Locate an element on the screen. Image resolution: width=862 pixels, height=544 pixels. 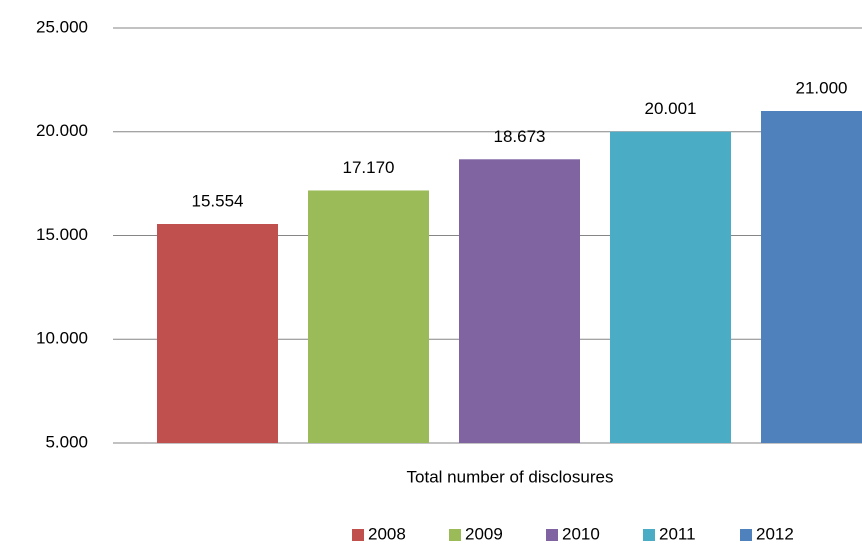
y-tick-label: 20.000 is located at coordinates (62, 130).